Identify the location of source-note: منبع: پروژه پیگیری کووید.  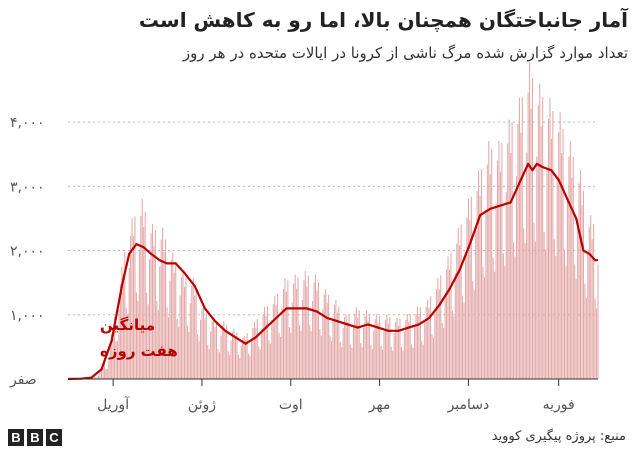
(558, 436).